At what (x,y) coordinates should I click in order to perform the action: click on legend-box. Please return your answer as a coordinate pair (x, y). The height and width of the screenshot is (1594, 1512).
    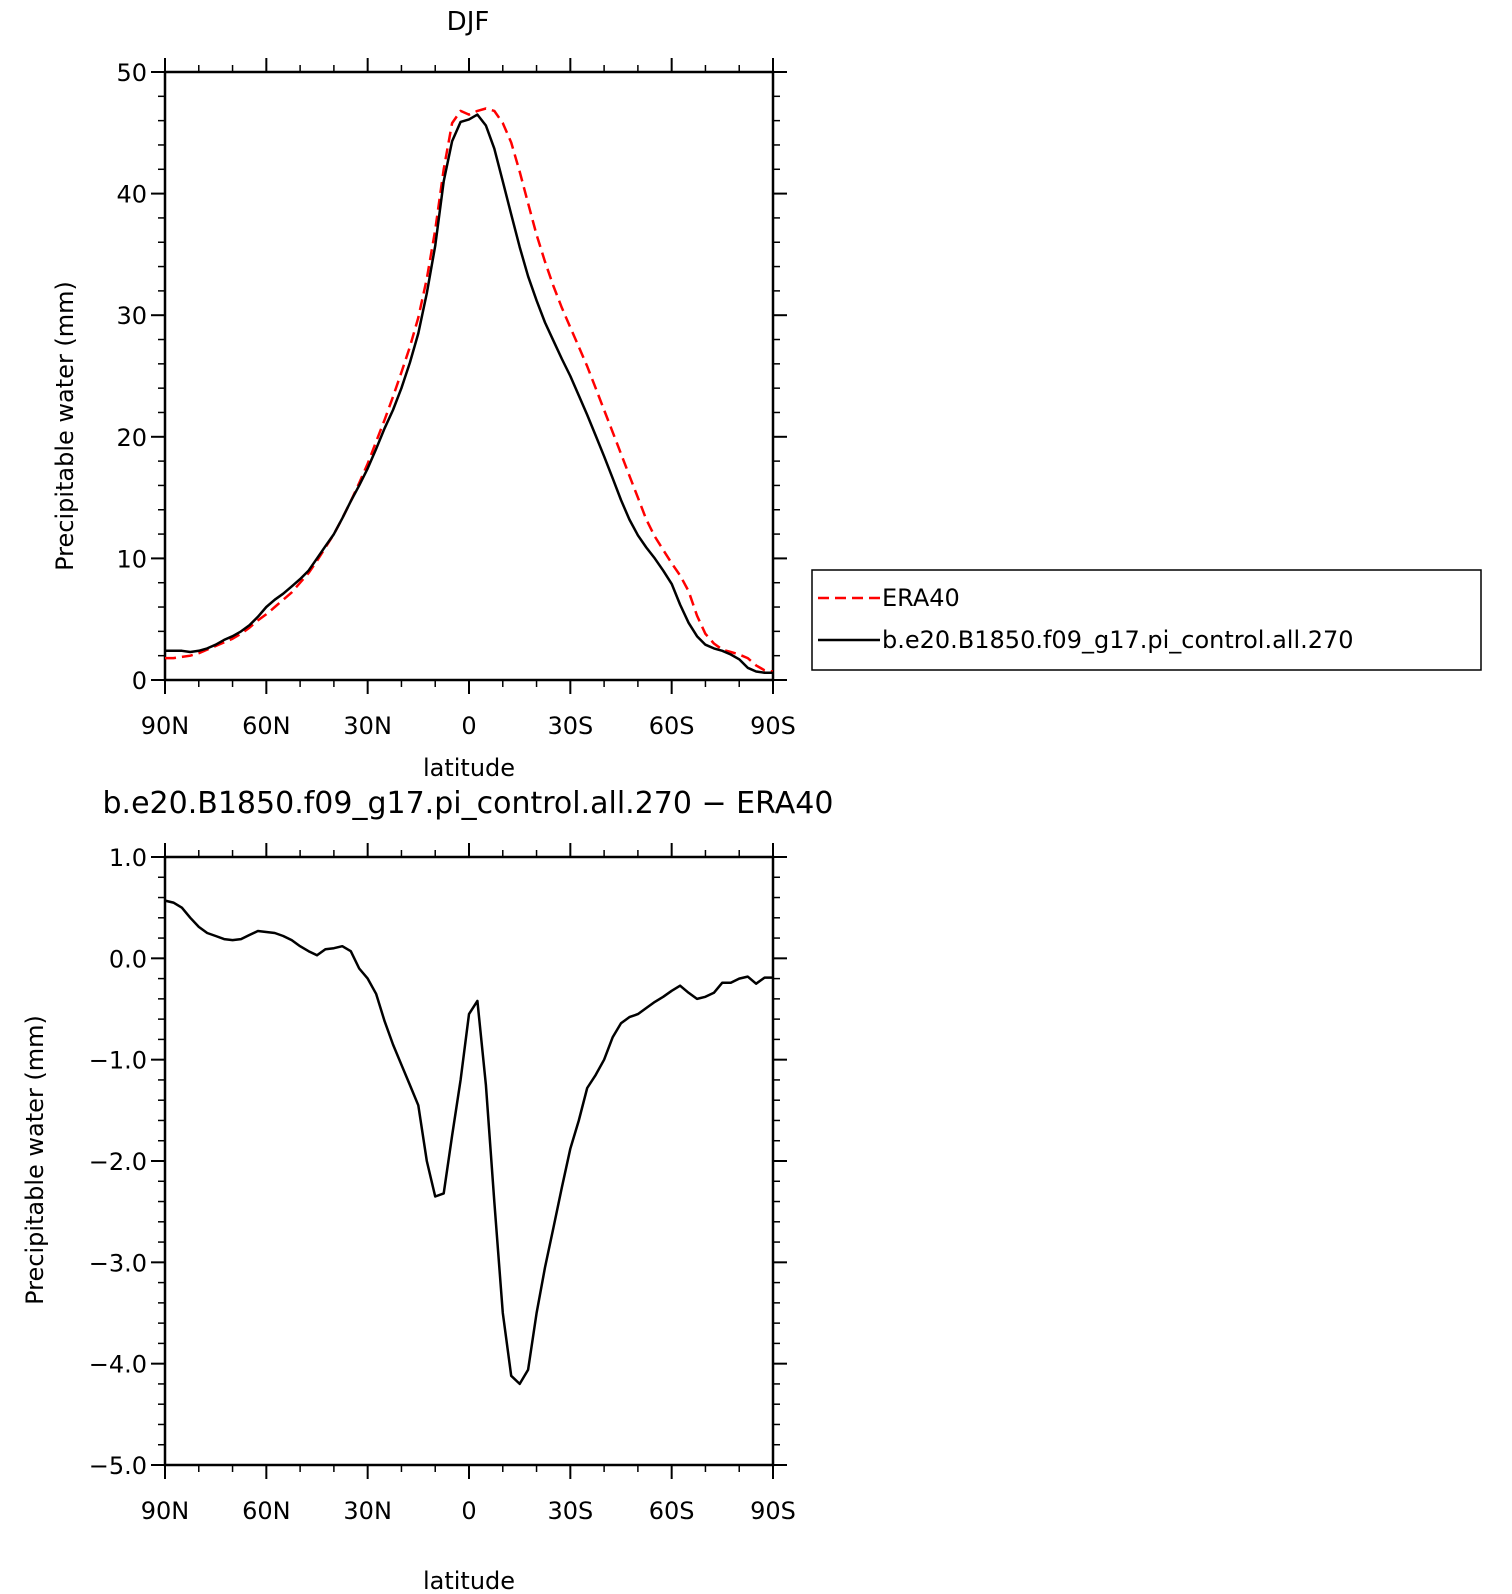
    Looking at the image, I should click on (1146, 620).